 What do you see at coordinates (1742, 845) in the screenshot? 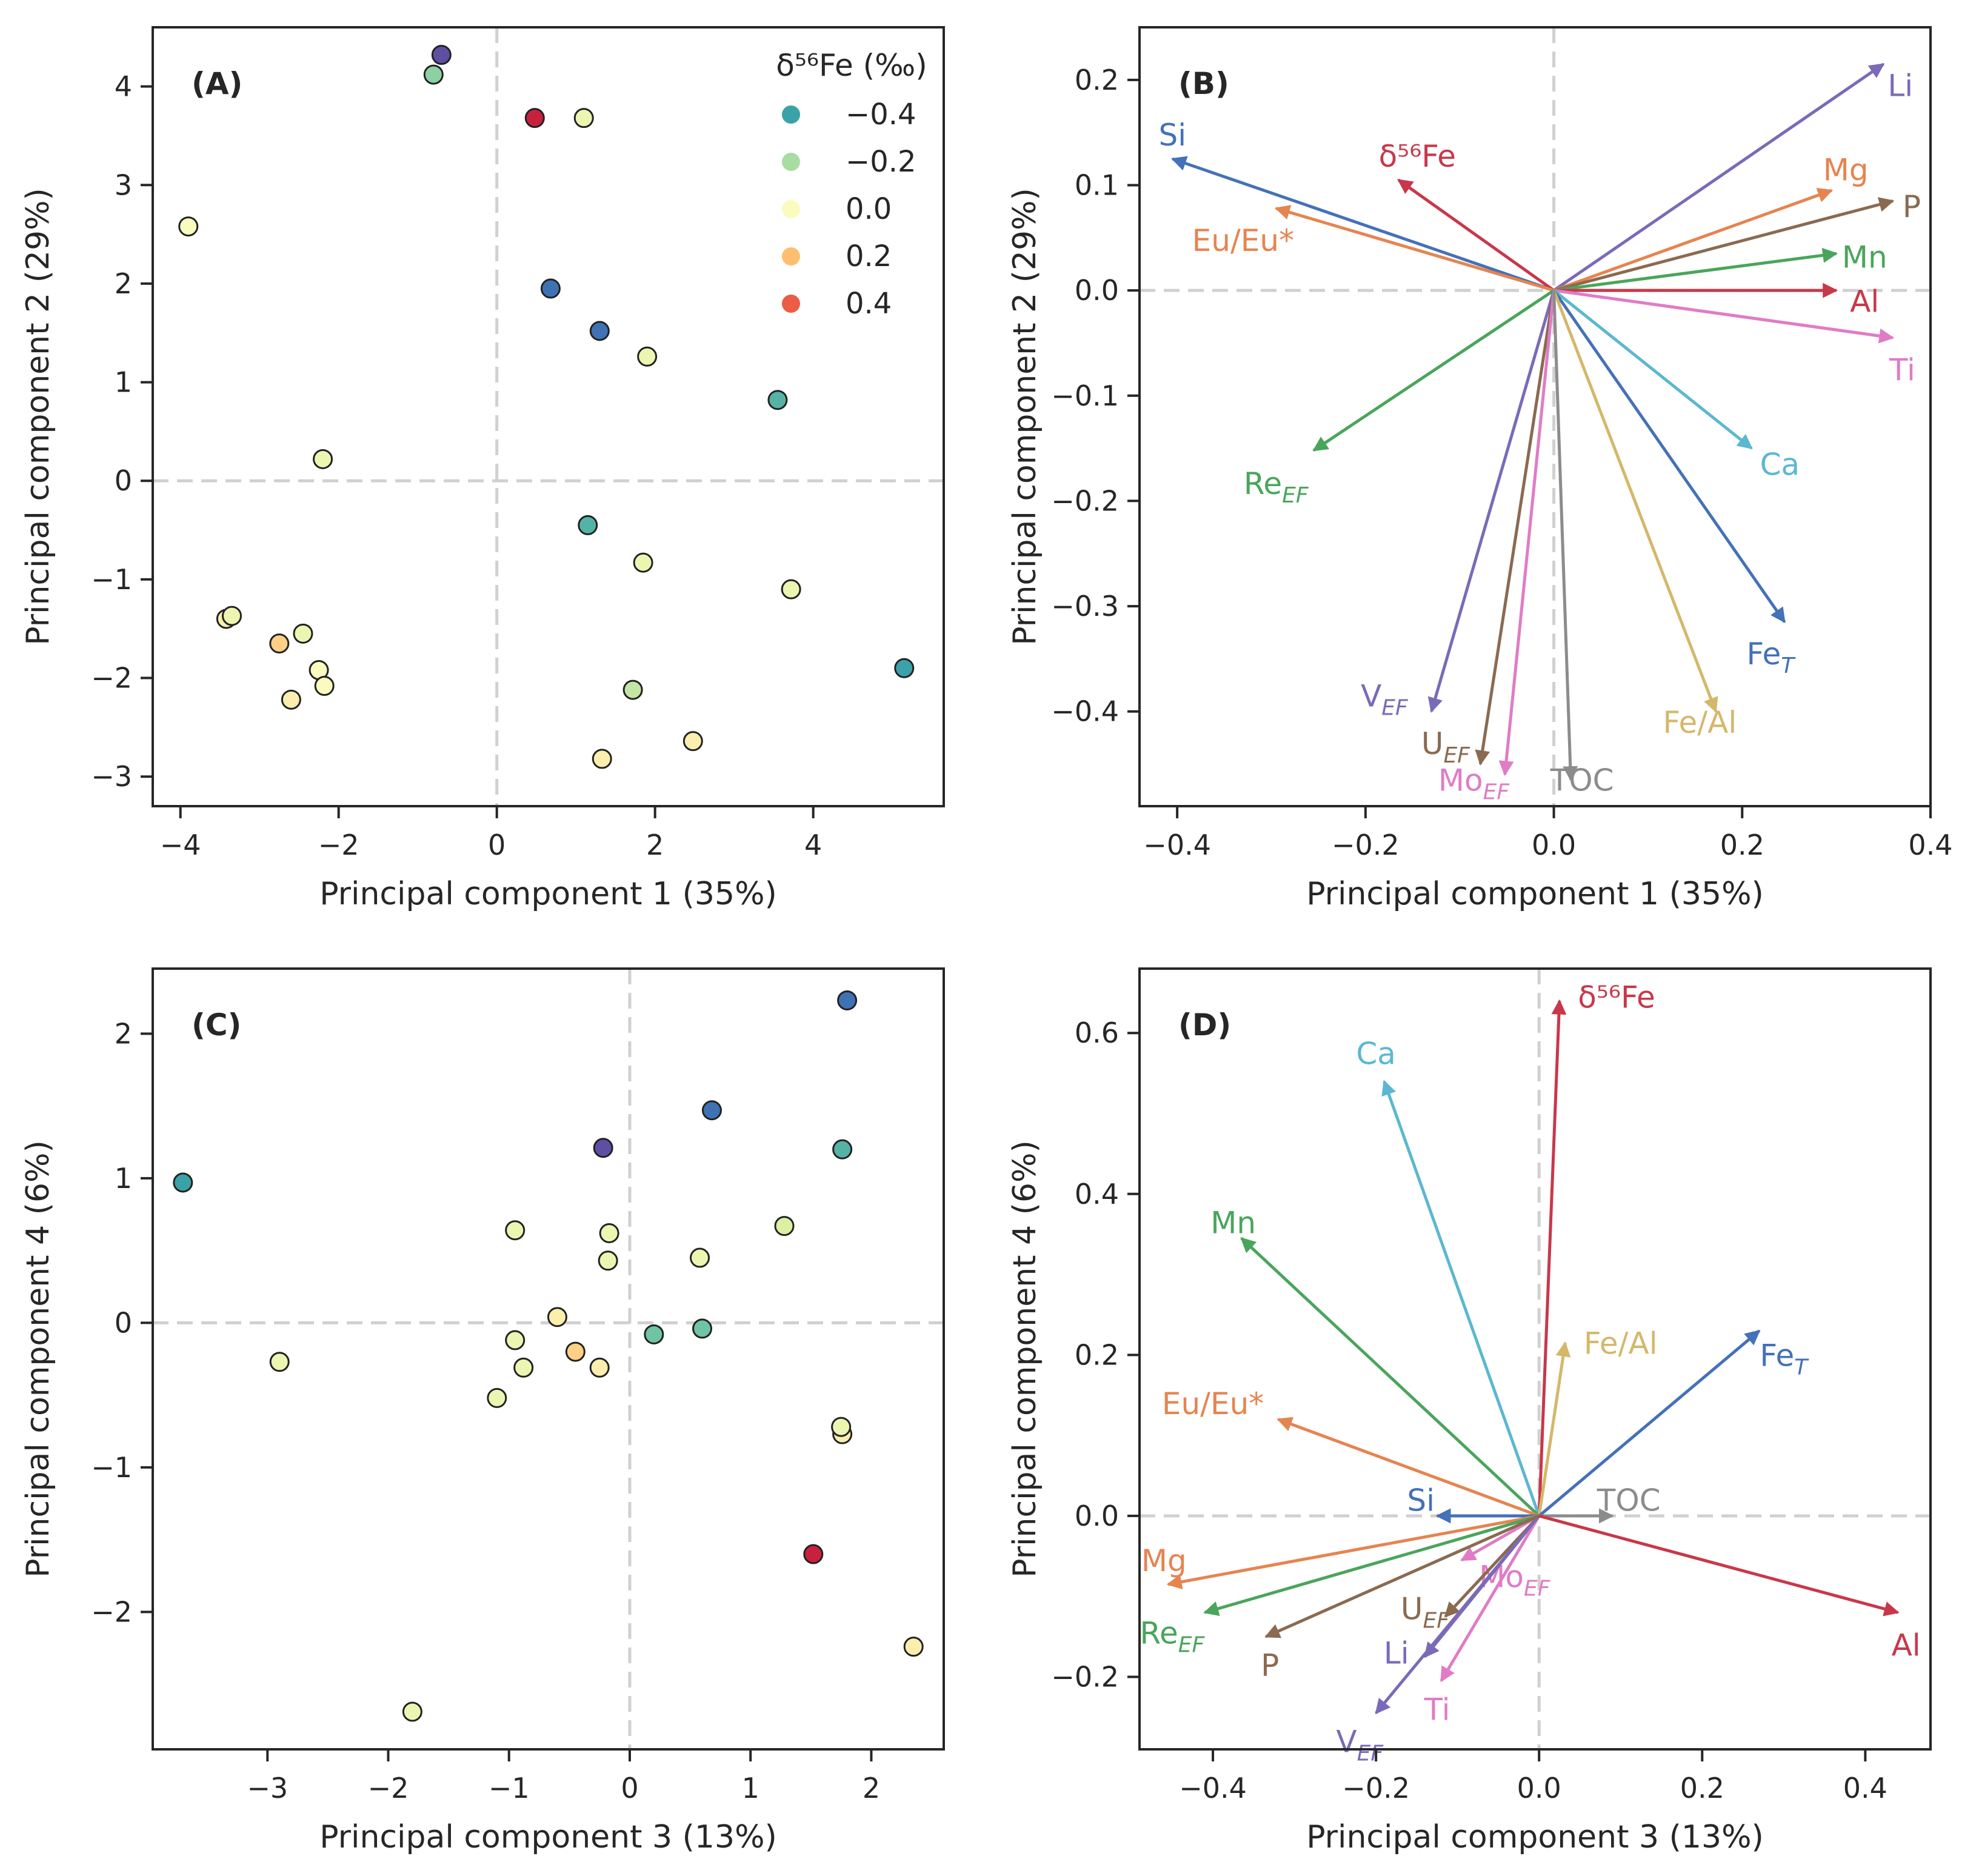
I see `panel-b-x-tick-label: 0.2` at bounding box center [1742, 845].